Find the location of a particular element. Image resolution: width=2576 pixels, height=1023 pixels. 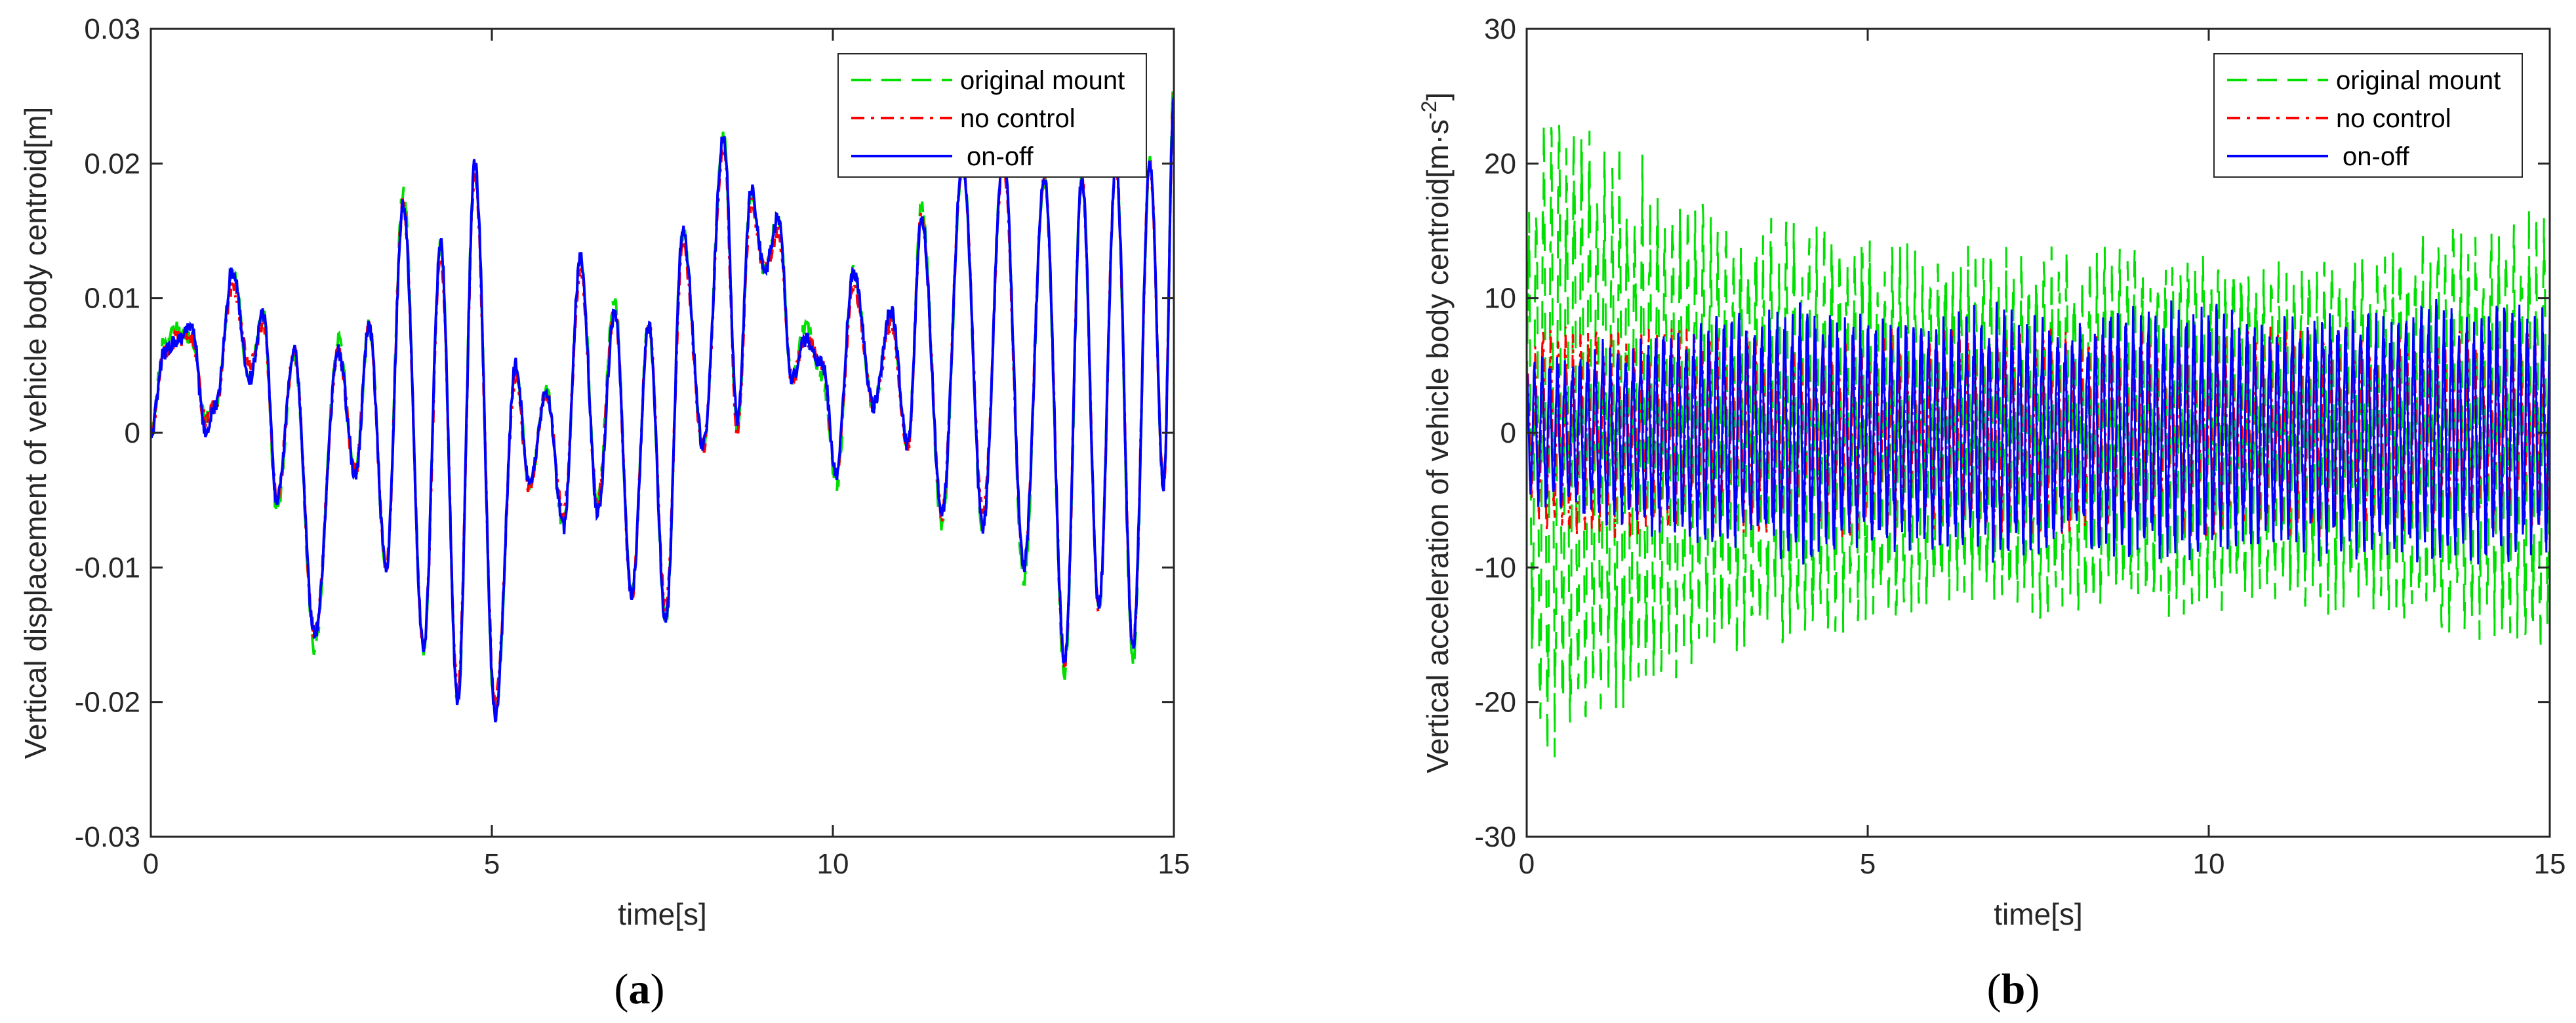

y-tick-label-b: -30 is located at coordinates (1495, 837).